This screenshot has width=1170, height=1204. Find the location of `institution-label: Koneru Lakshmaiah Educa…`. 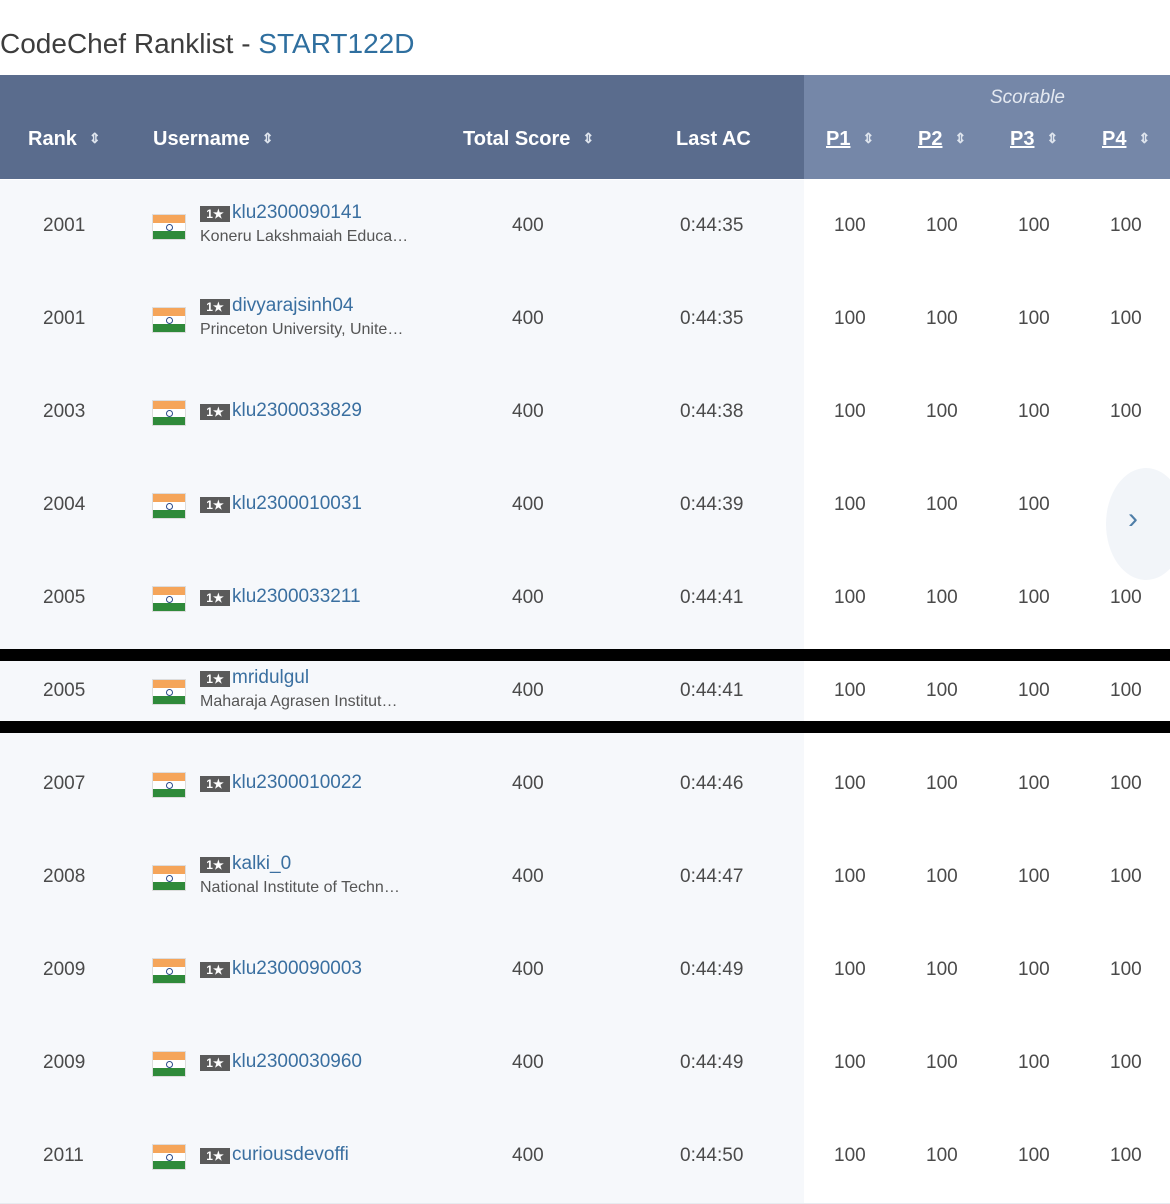

institution-label: Koneru Lakshmaiah Educa… is located at coordinates (304, 236).